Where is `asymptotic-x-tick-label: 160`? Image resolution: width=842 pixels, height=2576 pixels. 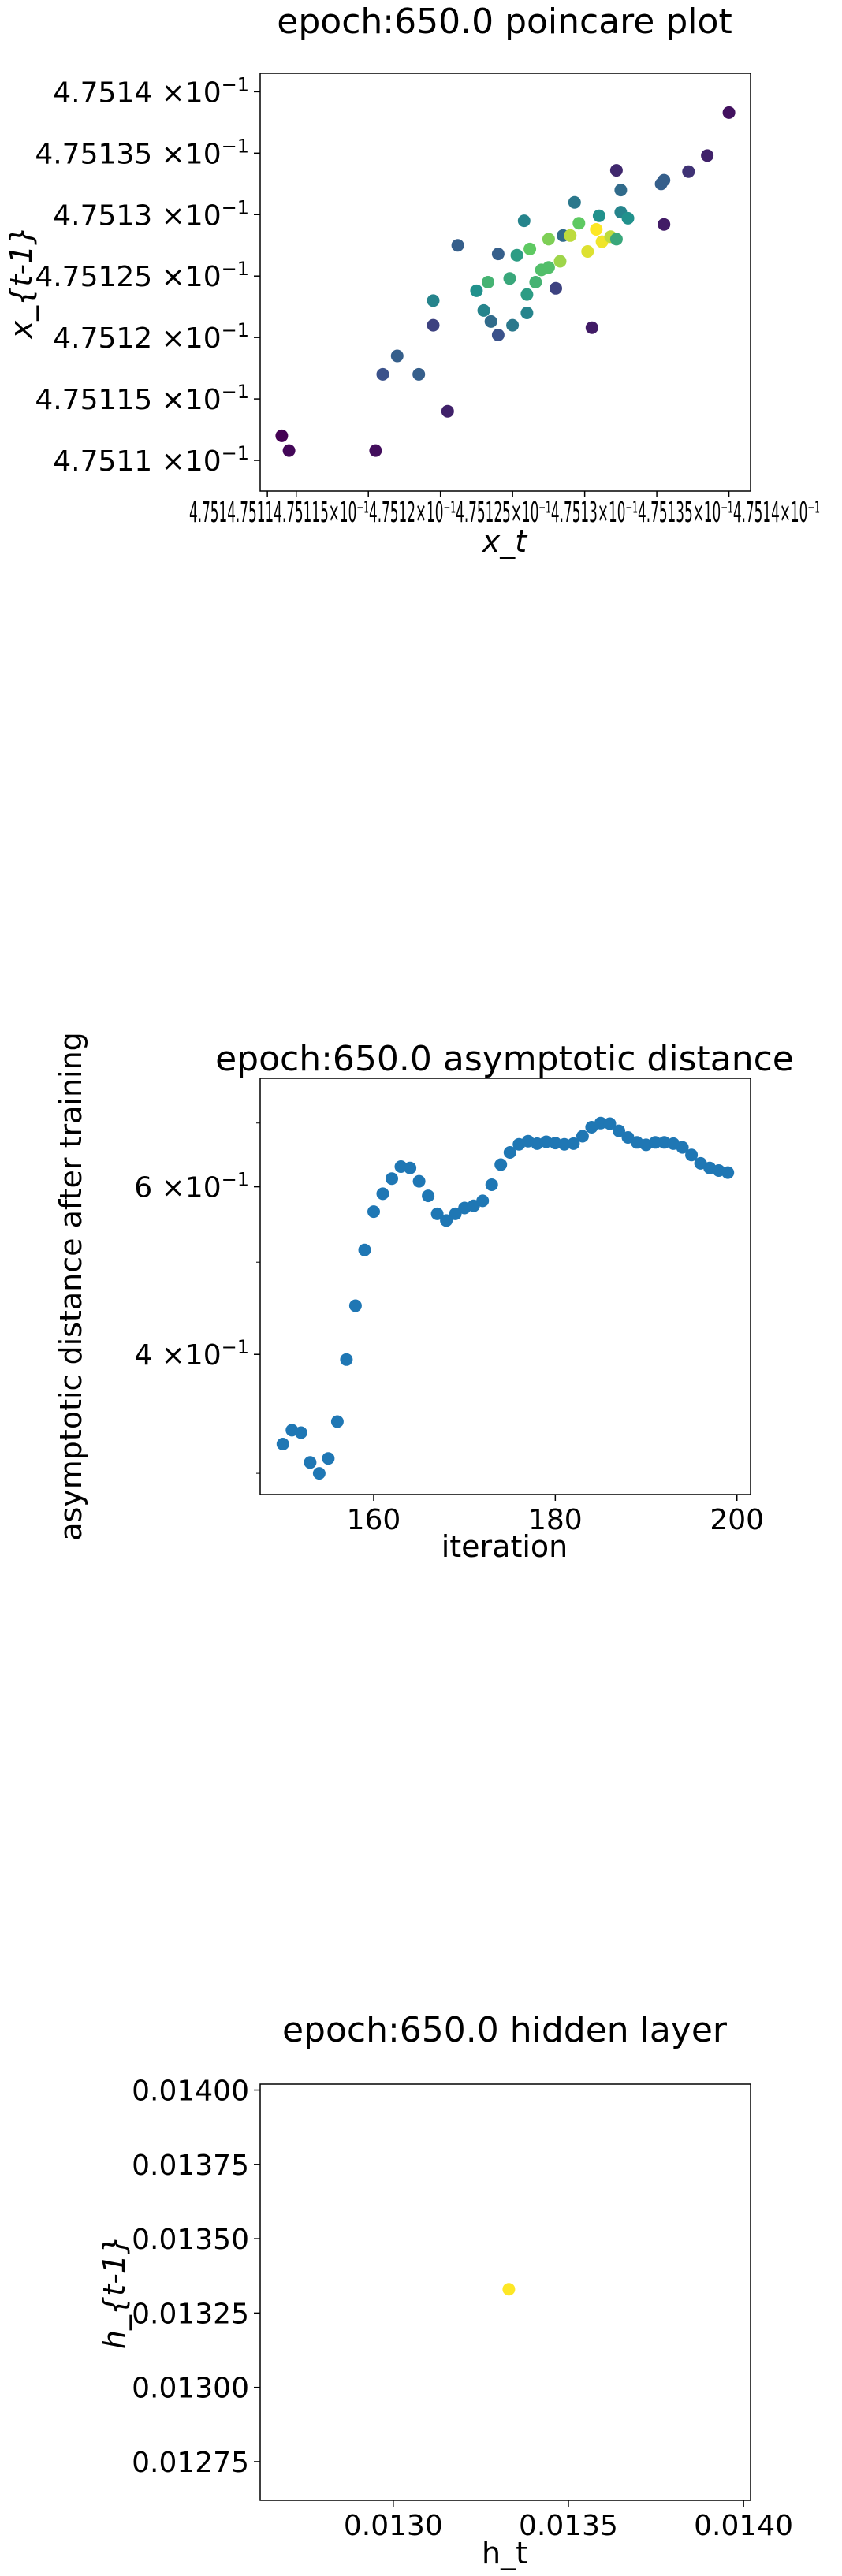
asymptotic-x-tick-label: 160 is located at coordinates (374, 1520).